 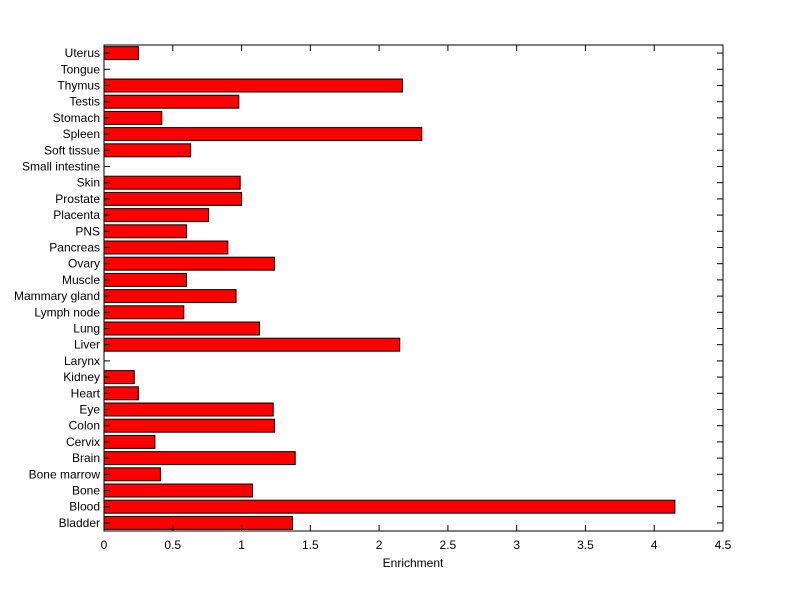 I want to click on y-tick-label: Testis, so click(x=84, y=102).